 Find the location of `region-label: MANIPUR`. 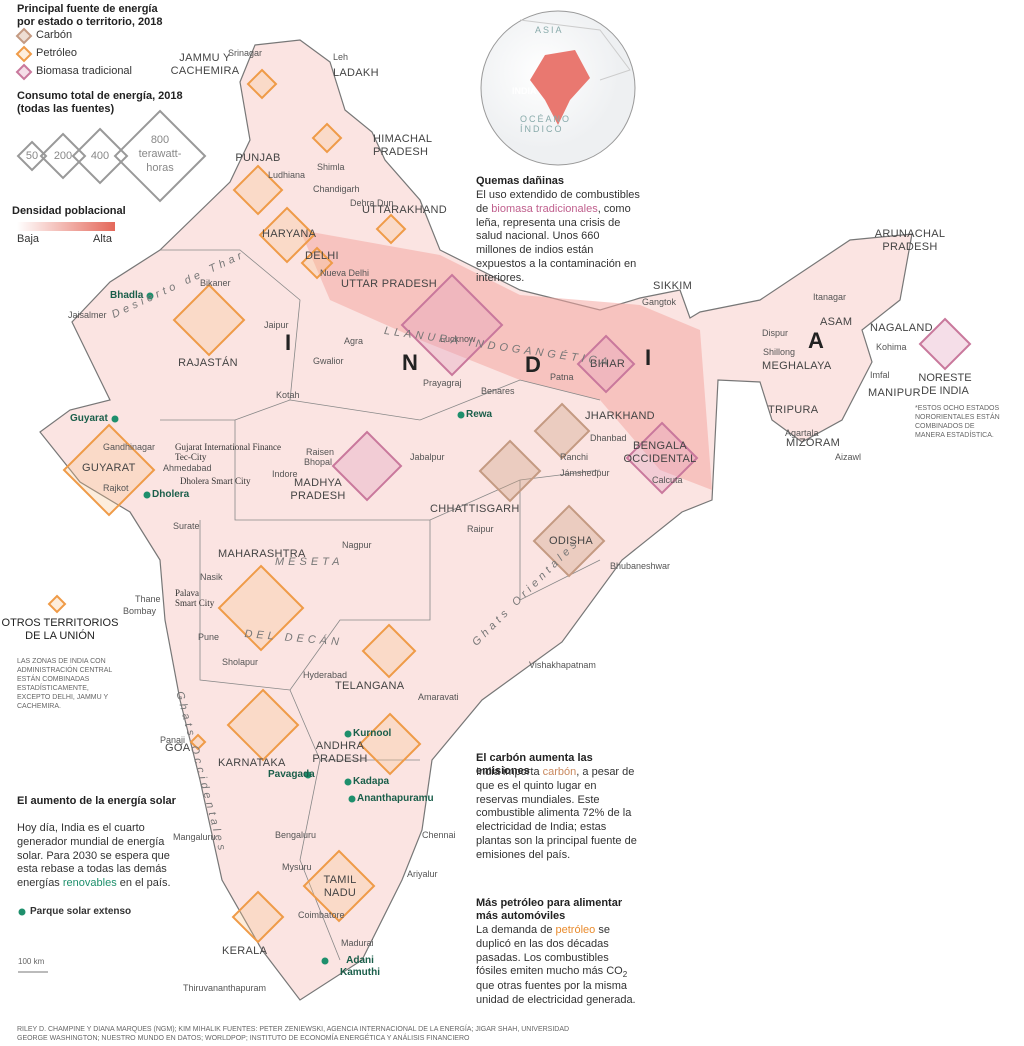

region-label: MANIPUR is located at coordinates (894, 393).